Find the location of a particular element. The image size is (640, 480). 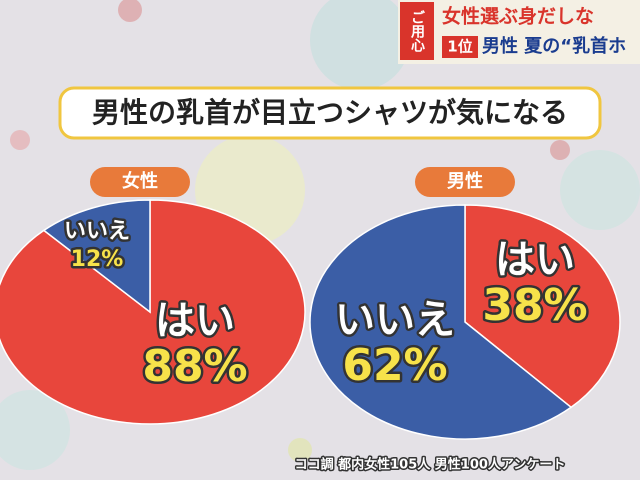

banner-tag is located at coordinates (417, 31).